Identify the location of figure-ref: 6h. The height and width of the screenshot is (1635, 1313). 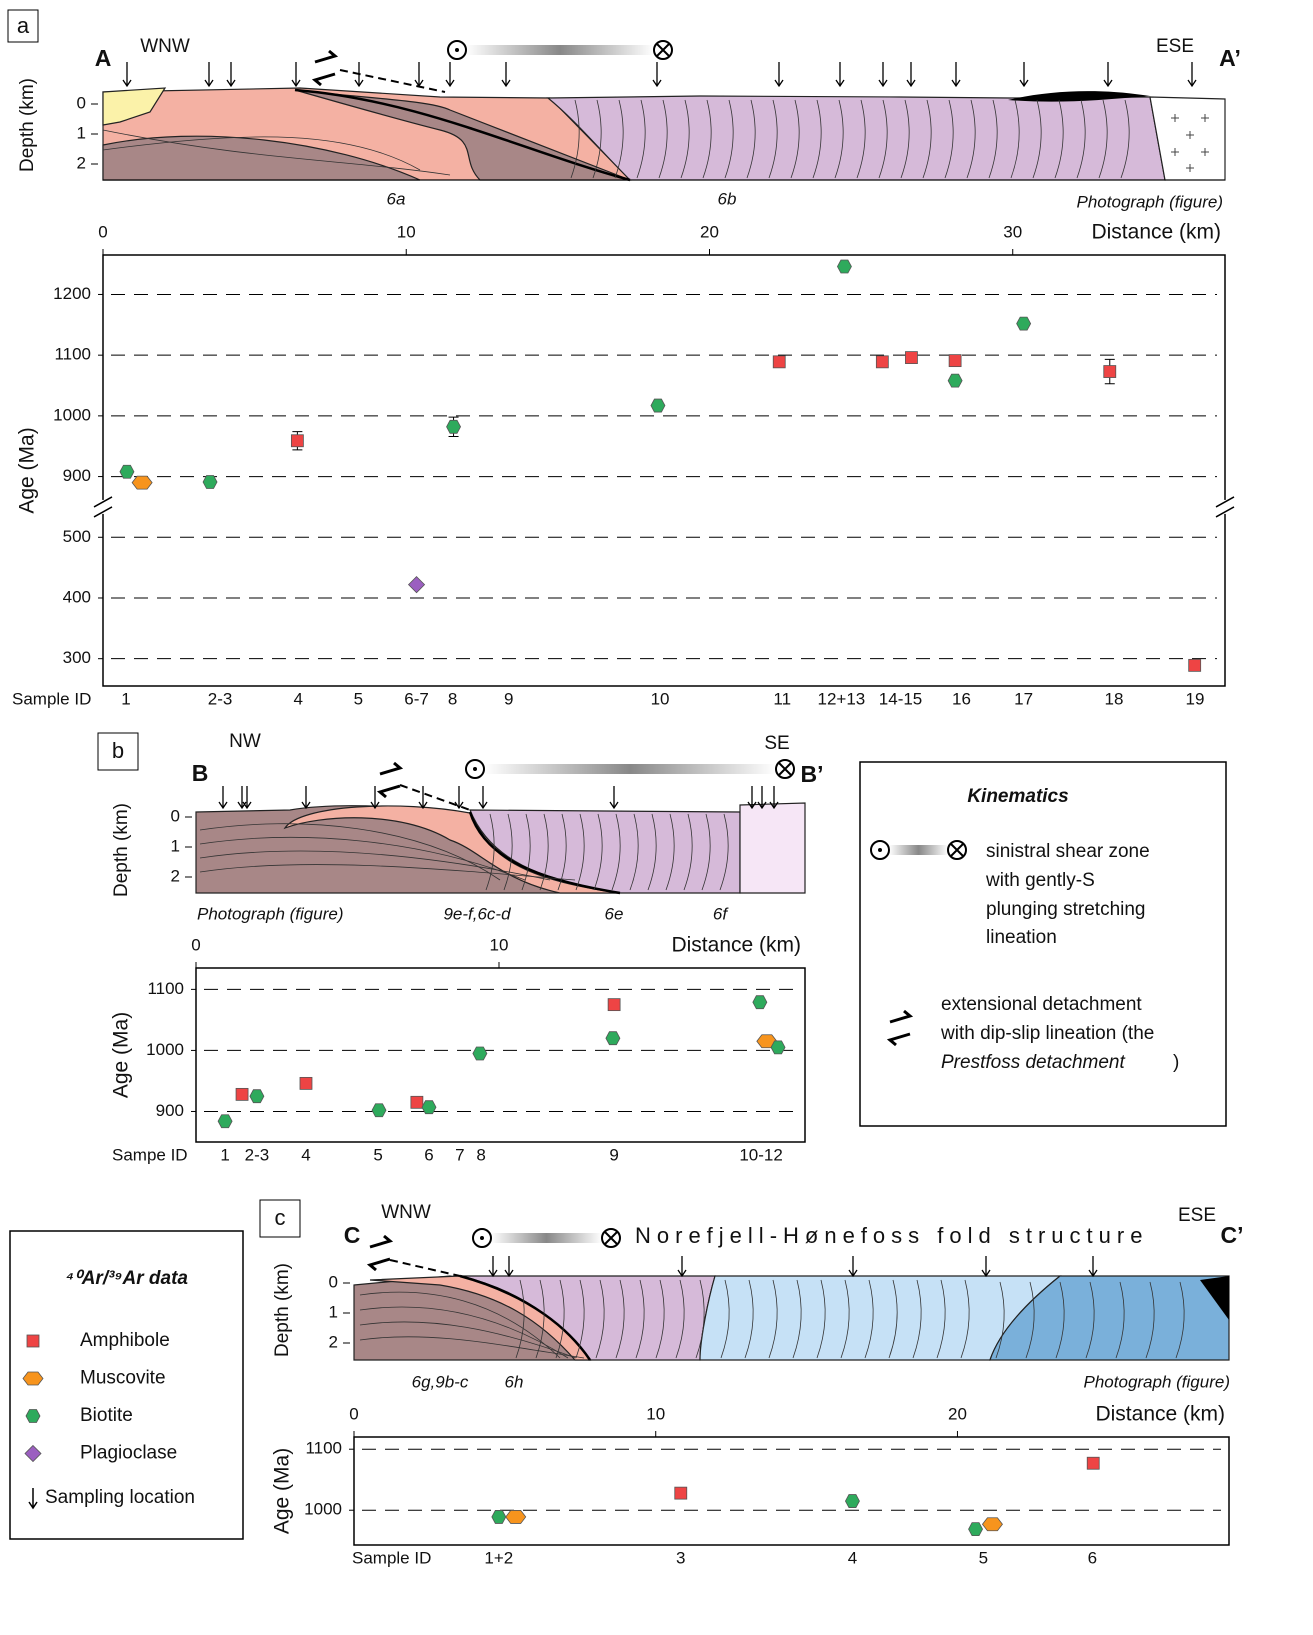
(514, 1381).